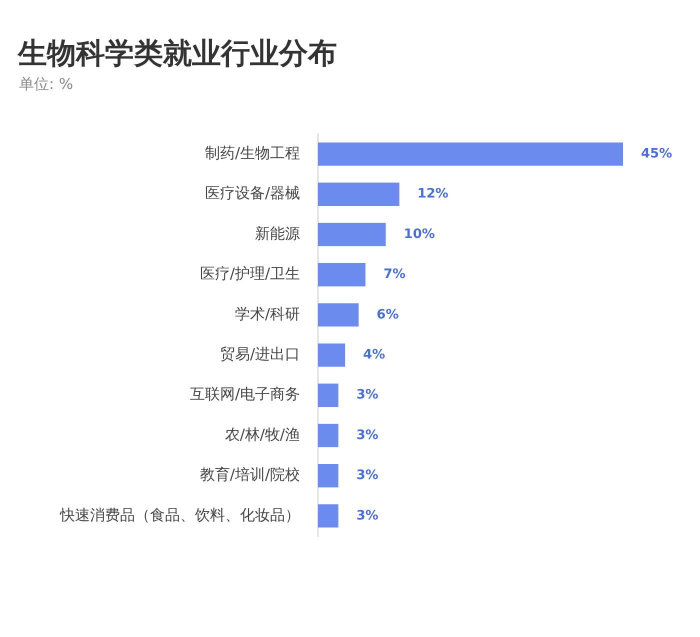 The width and height of the screenshot is (700, 637). What do you see at coordinates (432, 194) in the screenshot?
I see `data-label: 12%` at bounding box center [432, 194].